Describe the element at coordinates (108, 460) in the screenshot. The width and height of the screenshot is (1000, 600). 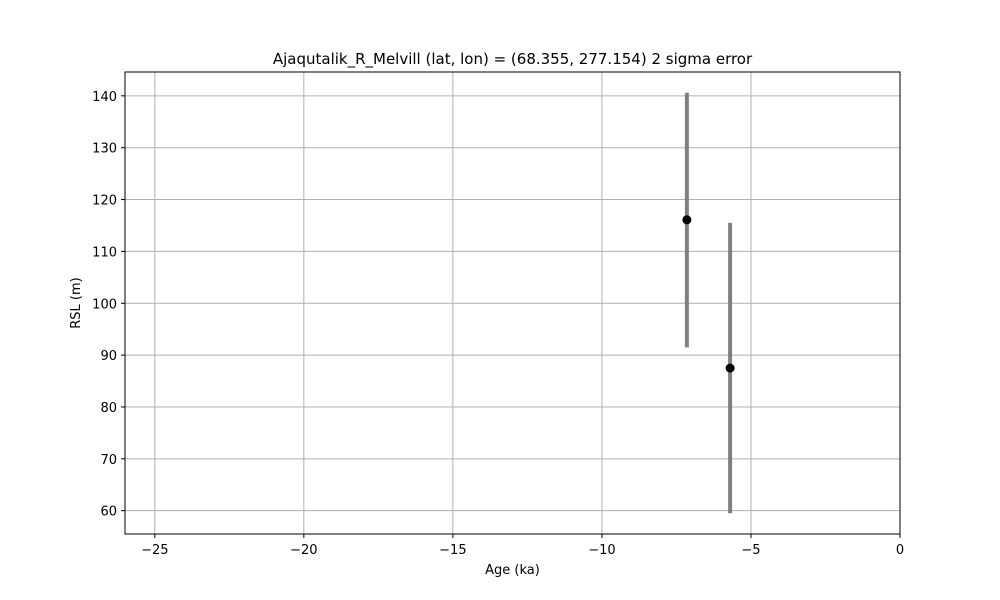
I see `y-tick-label: 70` at that location.